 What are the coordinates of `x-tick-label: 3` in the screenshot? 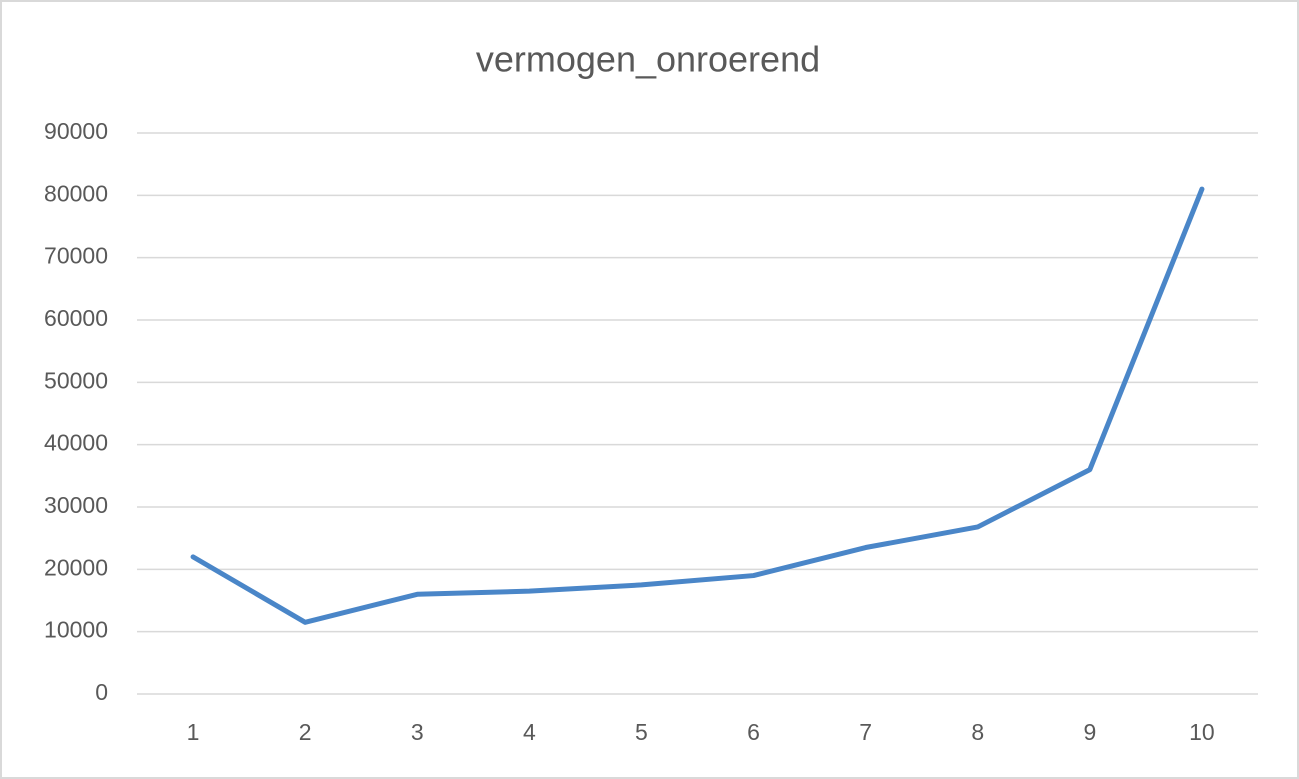 It's located at (417, 732).